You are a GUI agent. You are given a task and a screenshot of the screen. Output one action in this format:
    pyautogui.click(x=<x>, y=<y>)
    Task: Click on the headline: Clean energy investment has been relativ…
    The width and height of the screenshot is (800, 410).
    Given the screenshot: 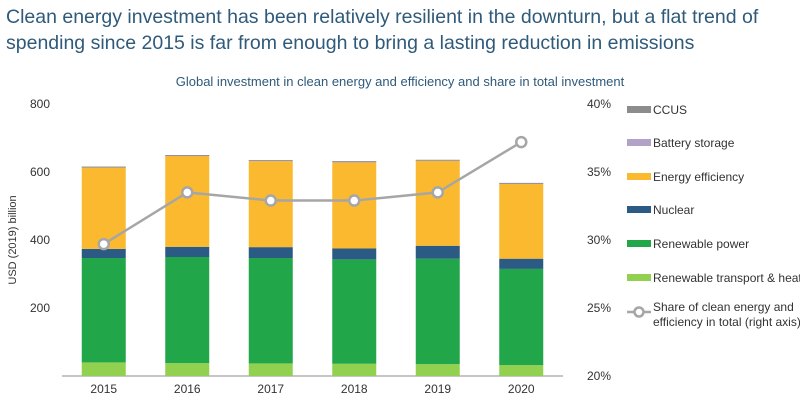 What is the action you would take?
    pyautogui.click(x=382, y=30)
    